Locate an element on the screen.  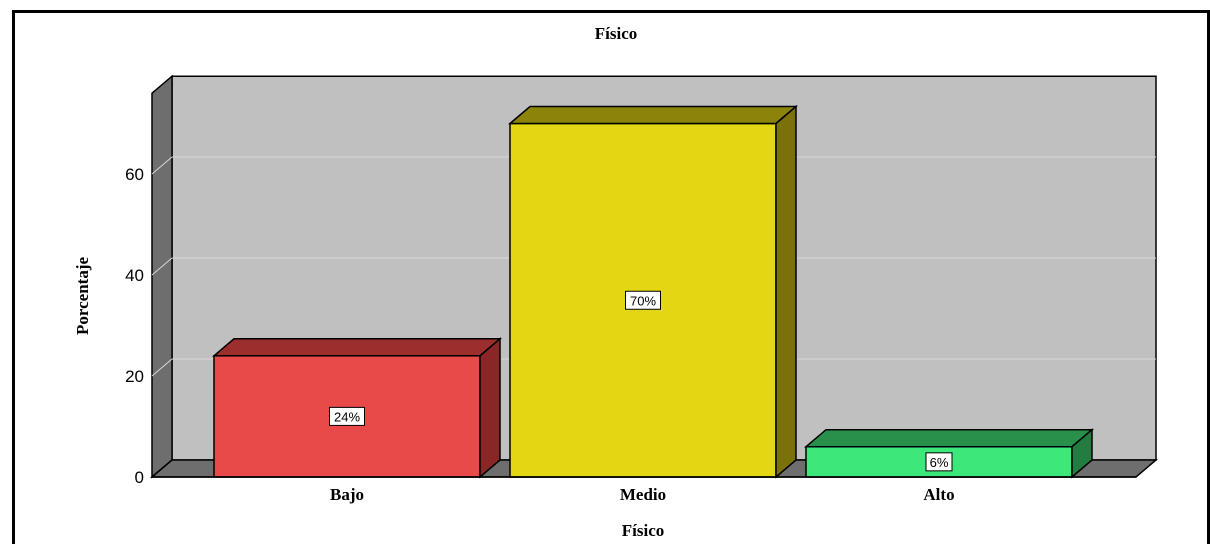
data-label: 70% is located at coordinates (643, 300).